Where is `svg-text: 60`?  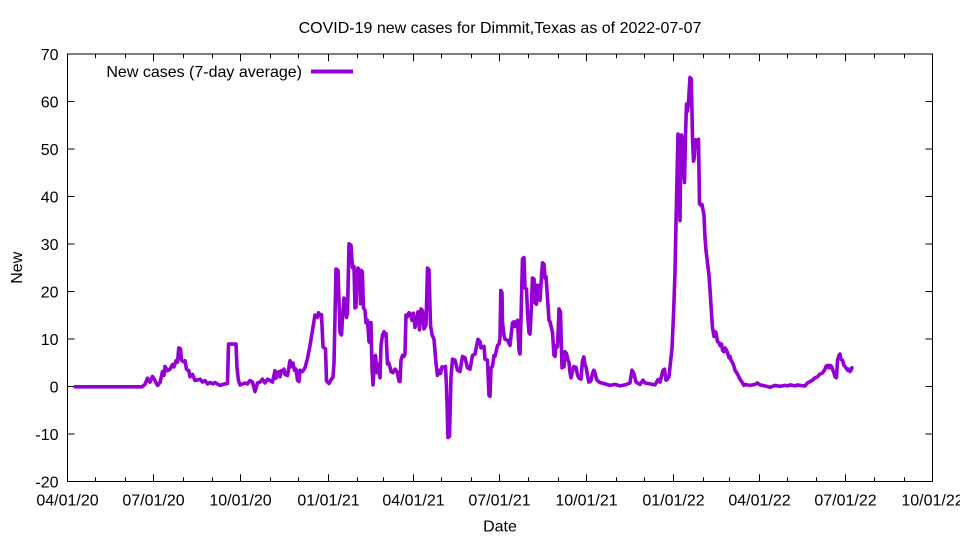
svg-text: 60 is located at coordinates (50, 102).